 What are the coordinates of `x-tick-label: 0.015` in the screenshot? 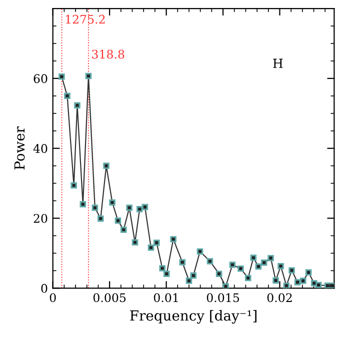 It's located at (222, 297).